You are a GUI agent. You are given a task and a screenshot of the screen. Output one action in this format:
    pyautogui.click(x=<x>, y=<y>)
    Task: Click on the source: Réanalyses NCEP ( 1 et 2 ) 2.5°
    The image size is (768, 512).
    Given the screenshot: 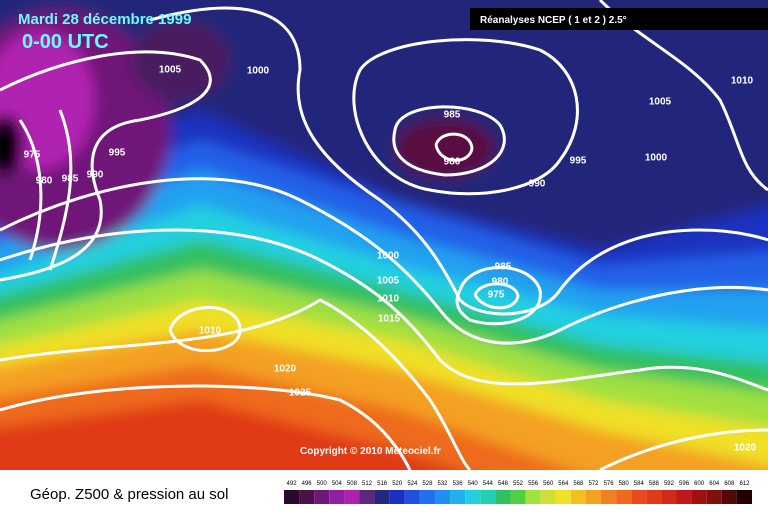 What is the action you would take?
    pyautogui.click(x=553, y=20)
    